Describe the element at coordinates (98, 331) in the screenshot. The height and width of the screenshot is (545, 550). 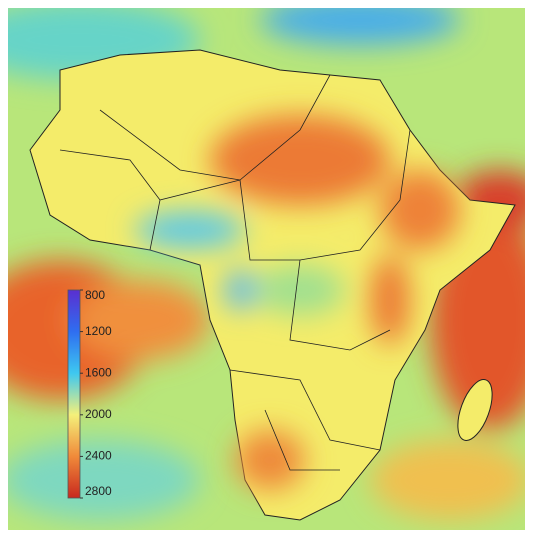
I see `tick-label: 1200` at that location.